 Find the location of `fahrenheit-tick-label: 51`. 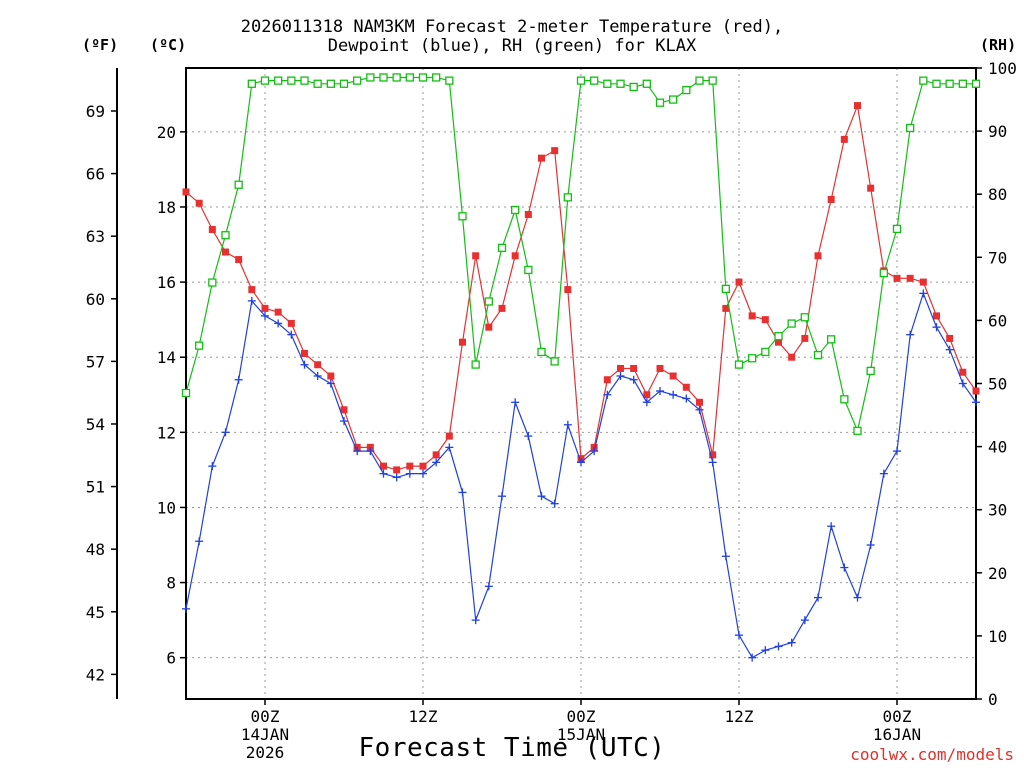

fahrenheit-tick-label: 51 is located at coordinates (95, 487).